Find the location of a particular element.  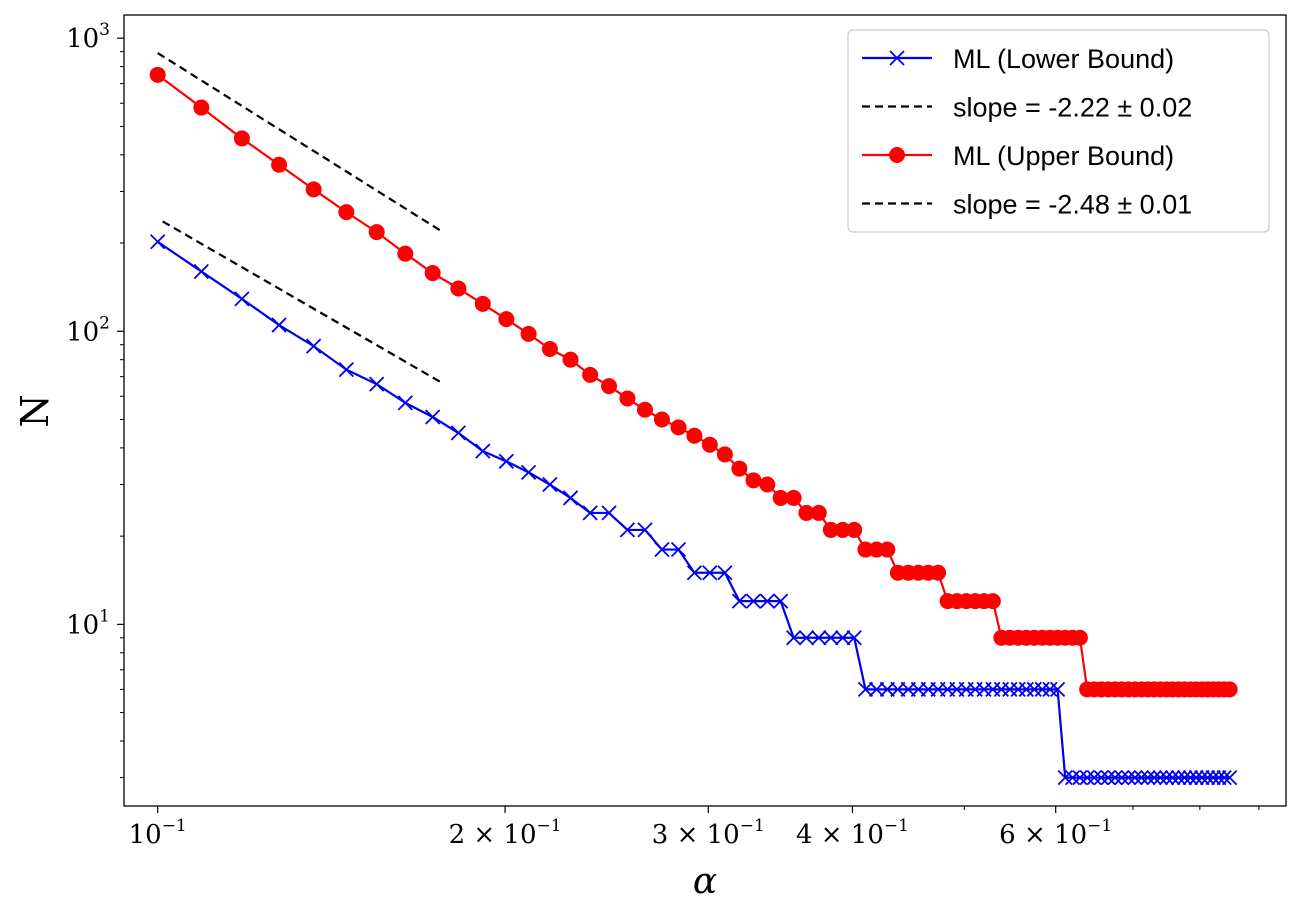

y-axis-title: N is located at coordinates (35, 410).